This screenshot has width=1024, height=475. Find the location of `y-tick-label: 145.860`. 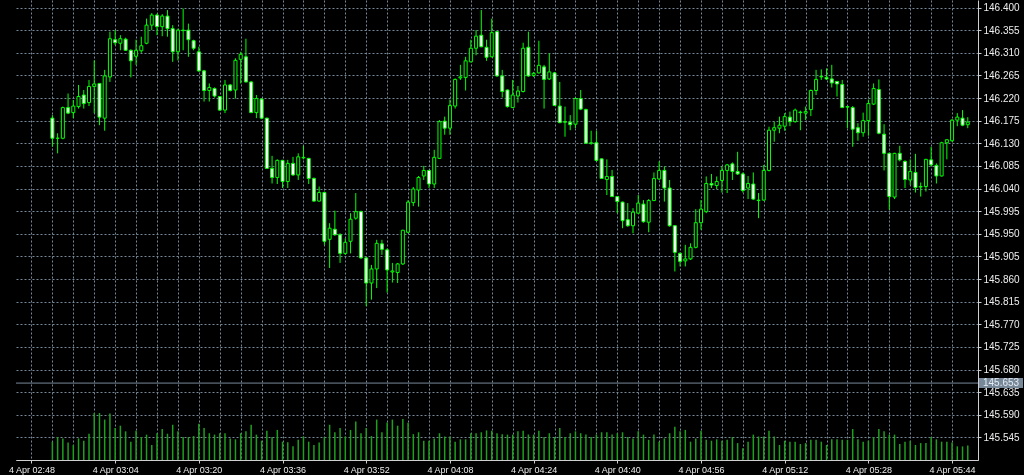

y-tick-label: 145.860 is located at coordinates (1002, 279).